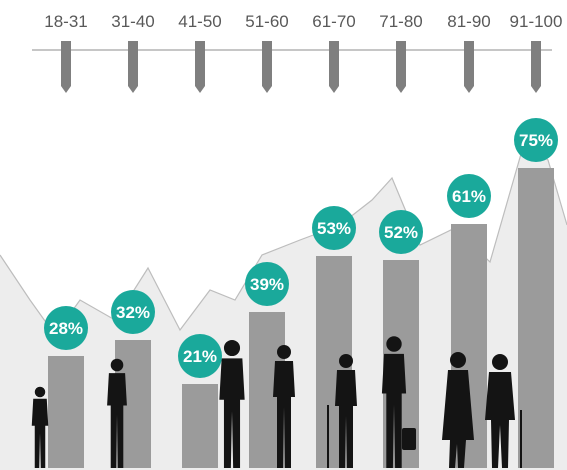  I want to click on value-label: 52%, so click(401, 232).